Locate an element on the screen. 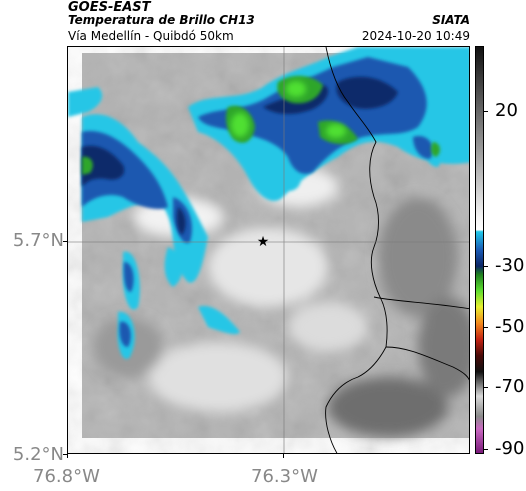 The image size is (526, 491). y-tick-label: 5.2°N is located at coordinates (38, 454).